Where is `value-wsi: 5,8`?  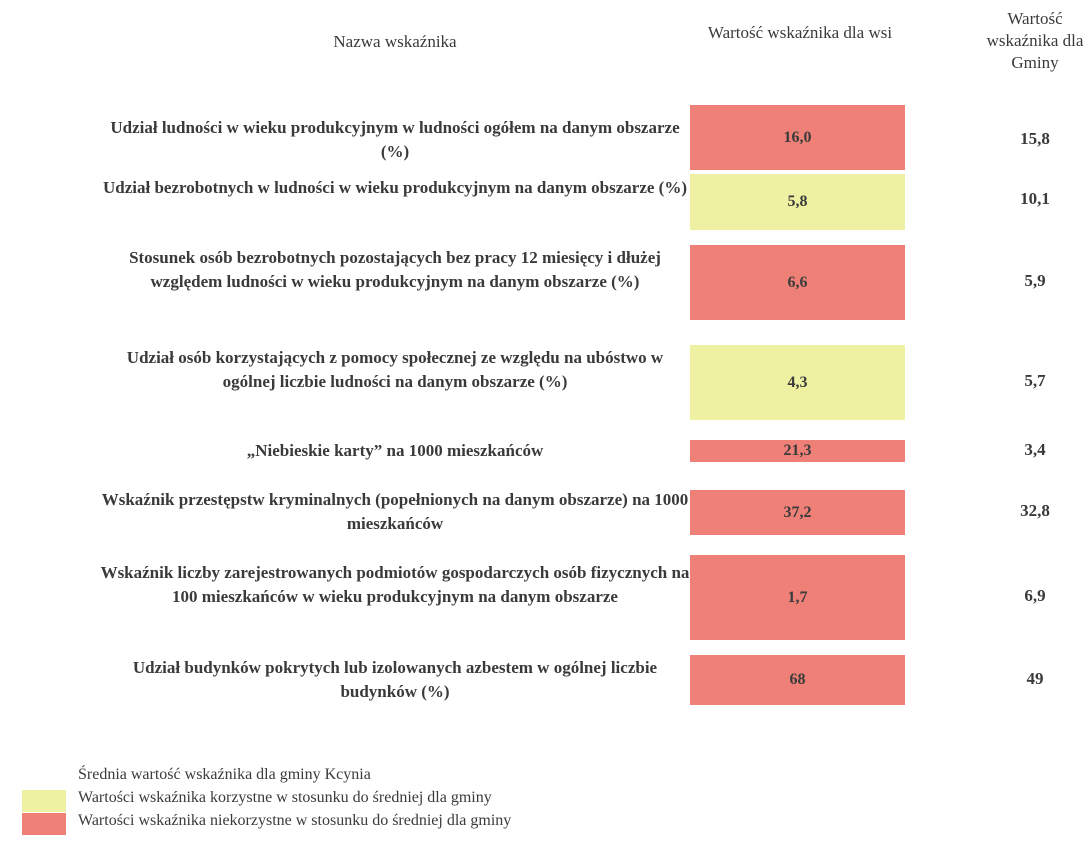
value-wsi: 5,8 is located at coordinates (797, 202).